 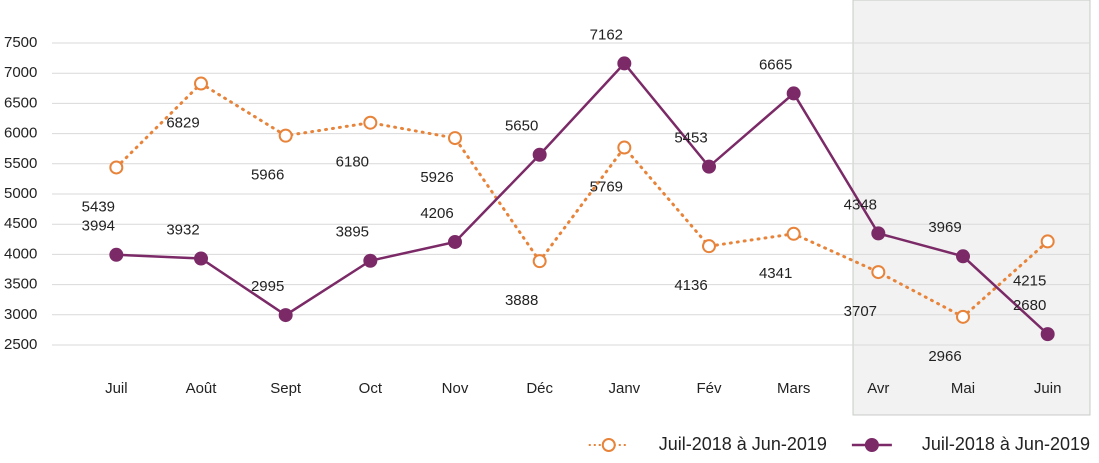 What do you see at coordinates (775, 273) in the screenshot?
I see `data-label: 4341` at bounding box center [775, 273].